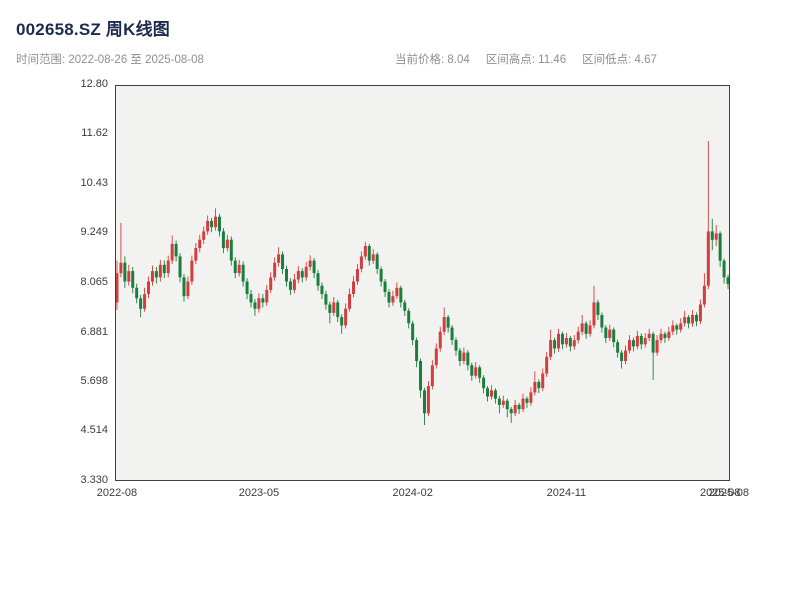 The width and height of the screenshot is (800, 600). What do you see at coordinates (117, 493) in the screenshot?
I see `x-axis-tick-label: 2022-08` at bounding box center [117, 493].